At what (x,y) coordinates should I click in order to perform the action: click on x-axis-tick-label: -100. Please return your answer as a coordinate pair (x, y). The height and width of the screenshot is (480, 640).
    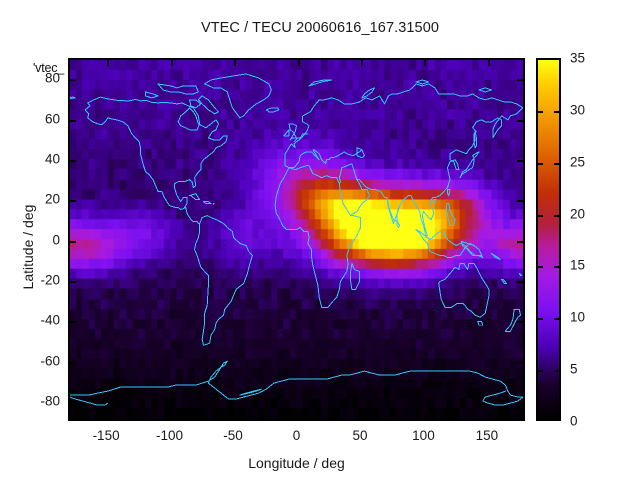
    Looking at the image, I should click on (170, 435).